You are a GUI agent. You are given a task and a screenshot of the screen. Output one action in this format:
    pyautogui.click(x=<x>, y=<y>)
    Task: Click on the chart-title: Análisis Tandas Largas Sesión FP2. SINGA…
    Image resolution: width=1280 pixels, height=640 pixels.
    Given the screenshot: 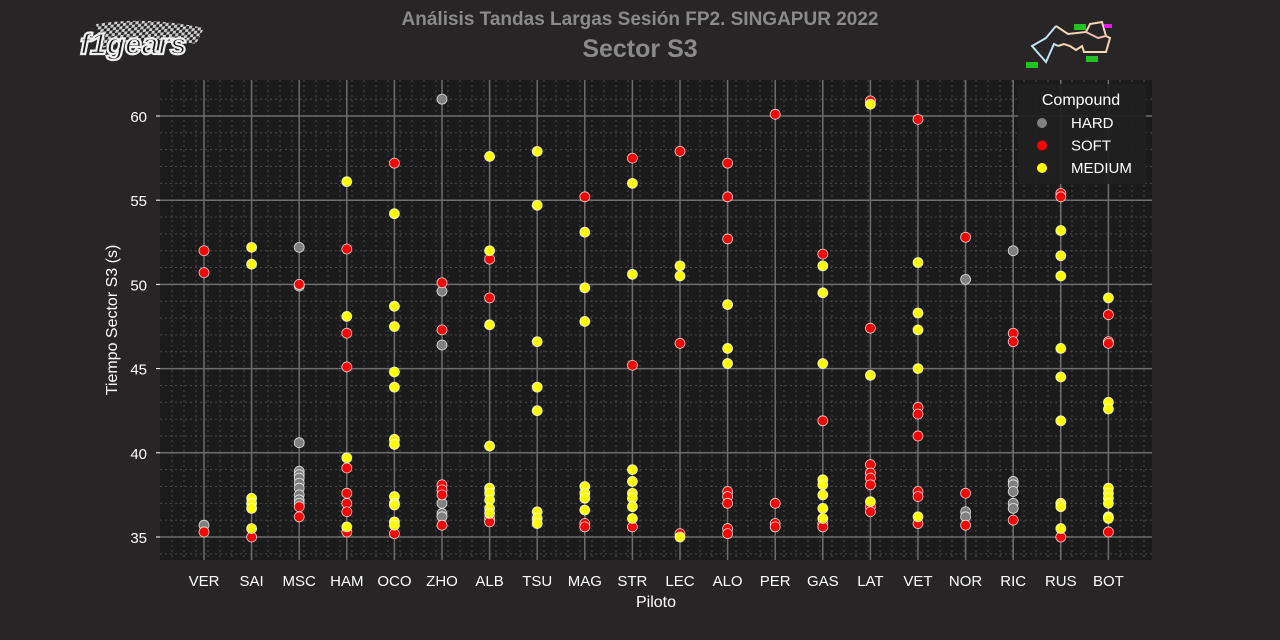 What is the action you would take?
    pyautogui.click(x=640, y=19)
    